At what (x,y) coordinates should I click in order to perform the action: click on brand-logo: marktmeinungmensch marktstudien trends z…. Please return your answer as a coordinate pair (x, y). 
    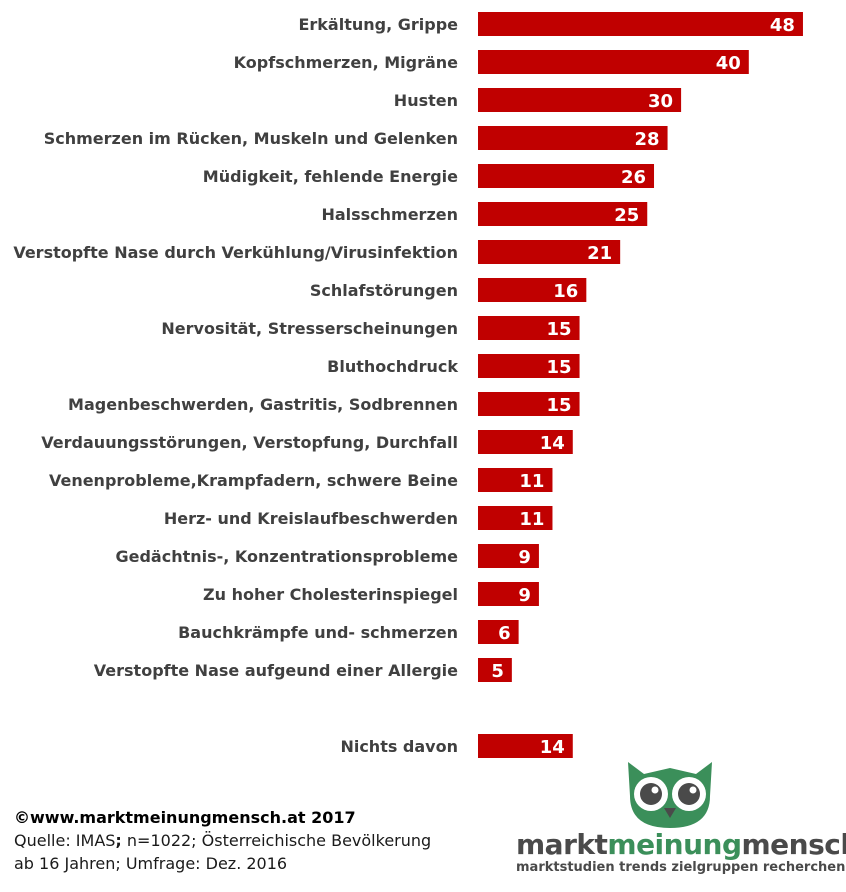
    Looking at the image, I should click on (681, 817).